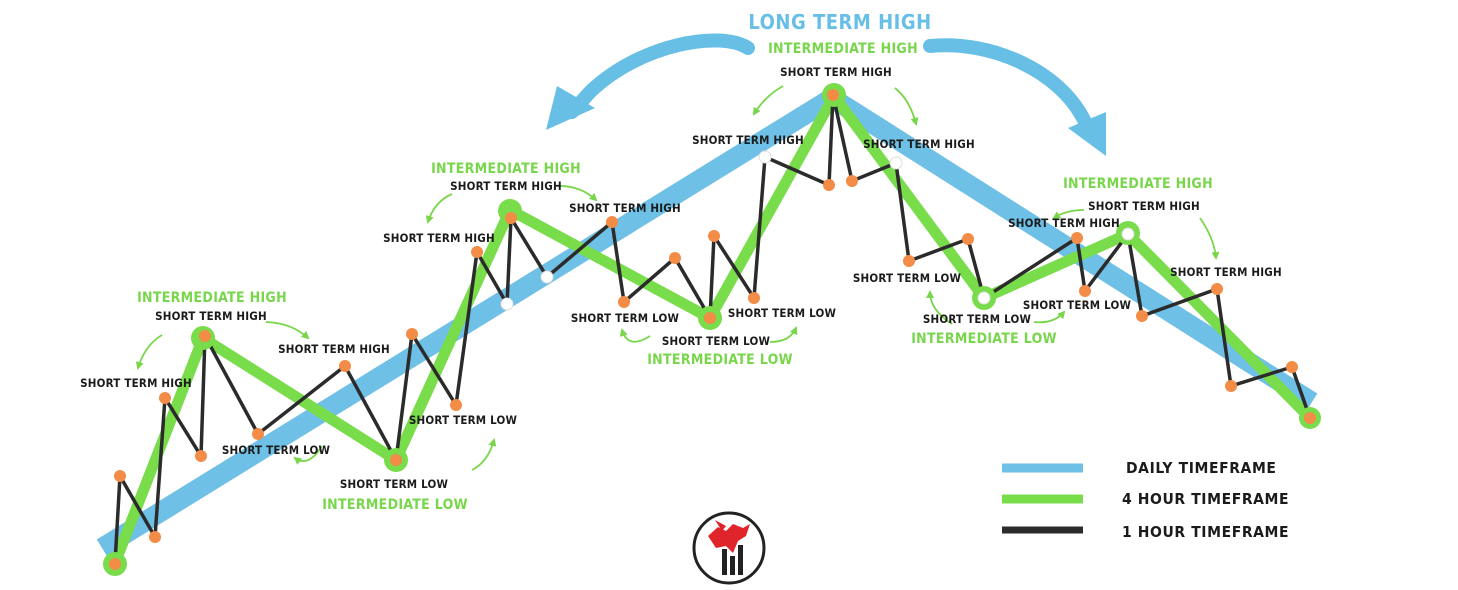  What do you see at coordinates (817, 230) in the screenshot?
I see `white-pivot-points` at bounding box center [817, 230].